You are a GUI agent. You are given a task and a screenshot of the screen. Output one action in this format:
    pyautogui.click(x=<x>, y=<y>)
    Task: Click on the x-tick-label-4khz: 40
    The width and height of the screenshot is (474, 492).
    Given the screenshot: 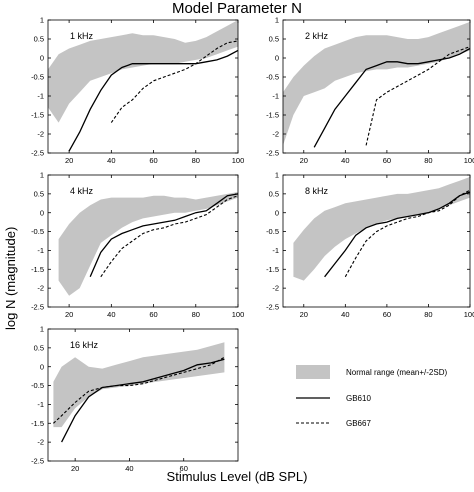 What is the action you would take?
    pyautogui.click(x=111, y=314)
    